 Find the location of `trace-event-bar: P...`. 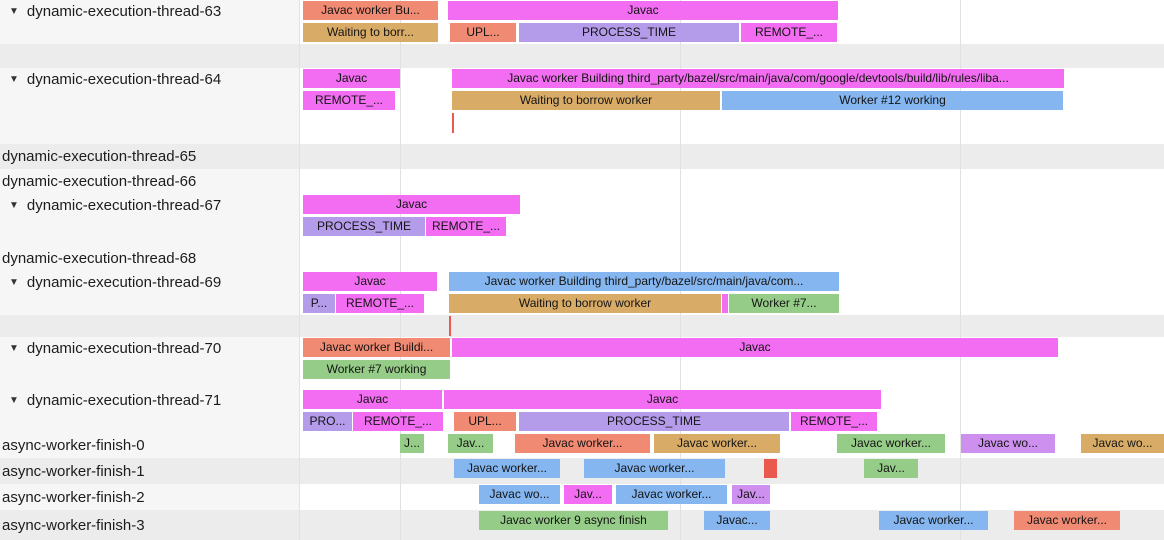

trace-event-bar: P... is located at coordinates (319, 303).